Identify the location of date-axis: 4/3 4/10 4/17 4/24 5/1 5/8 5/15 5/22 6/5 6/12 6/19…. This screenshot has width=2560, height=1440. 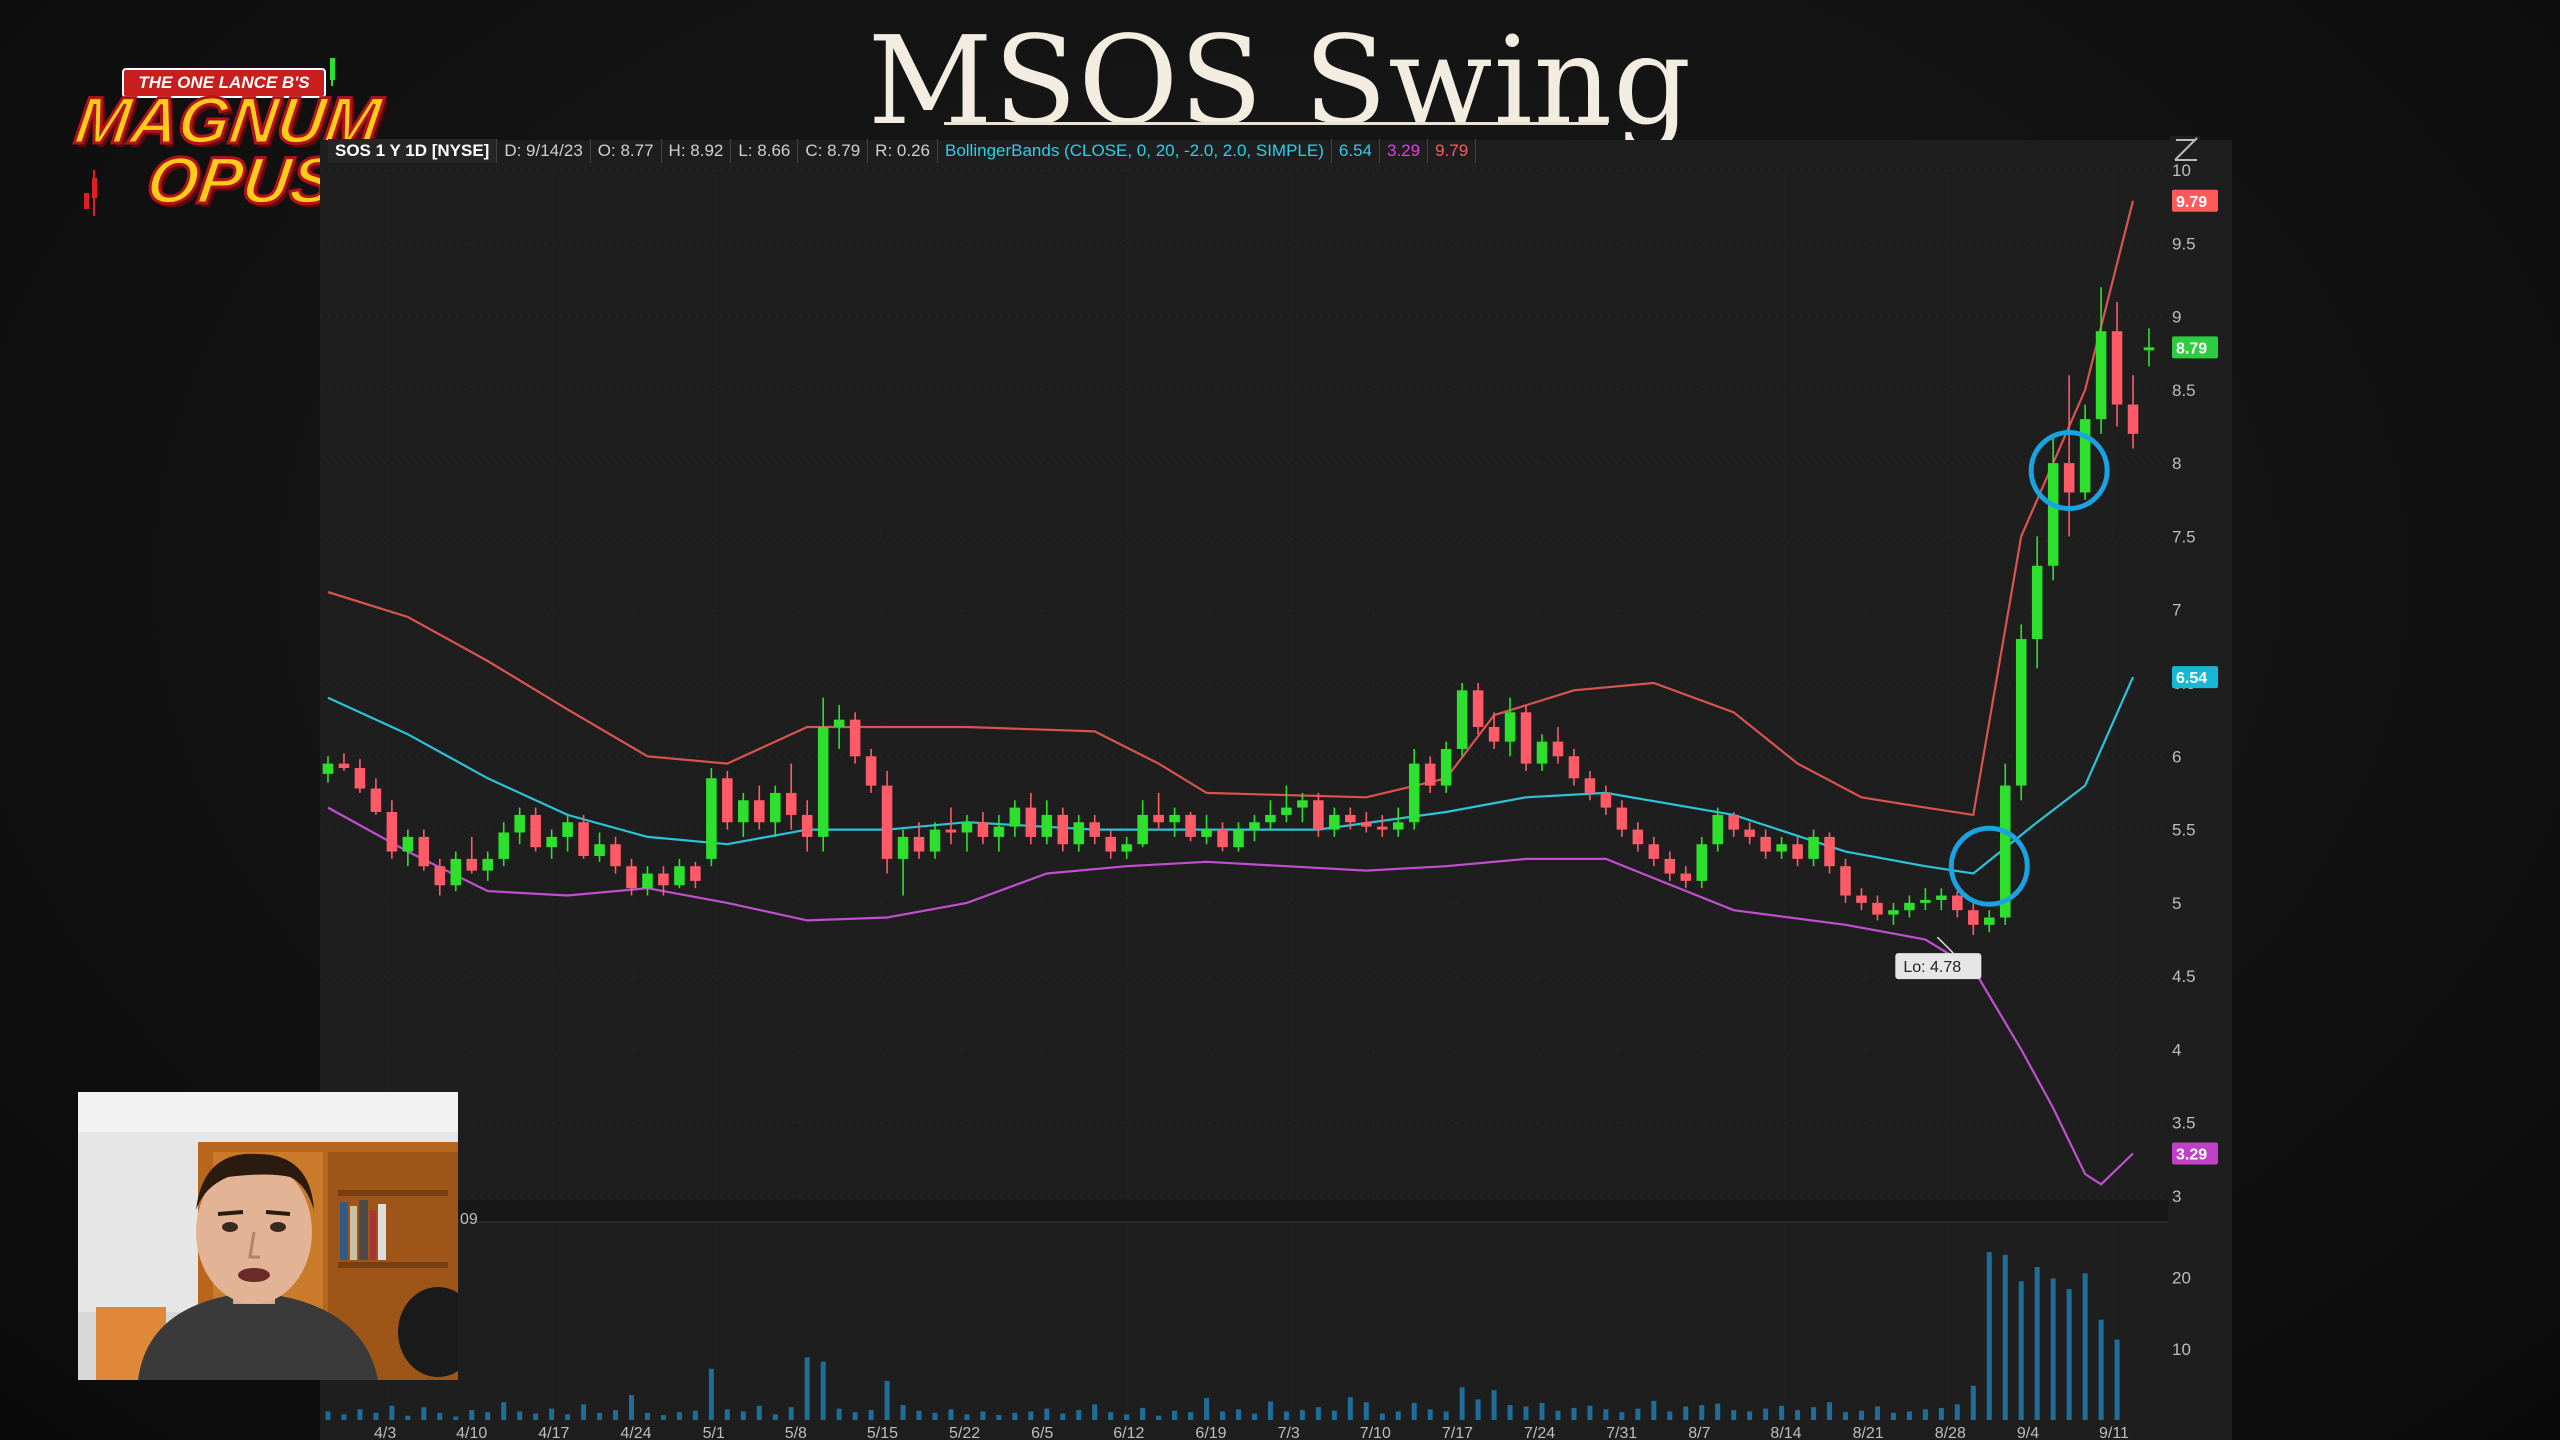
(1251, 1432).